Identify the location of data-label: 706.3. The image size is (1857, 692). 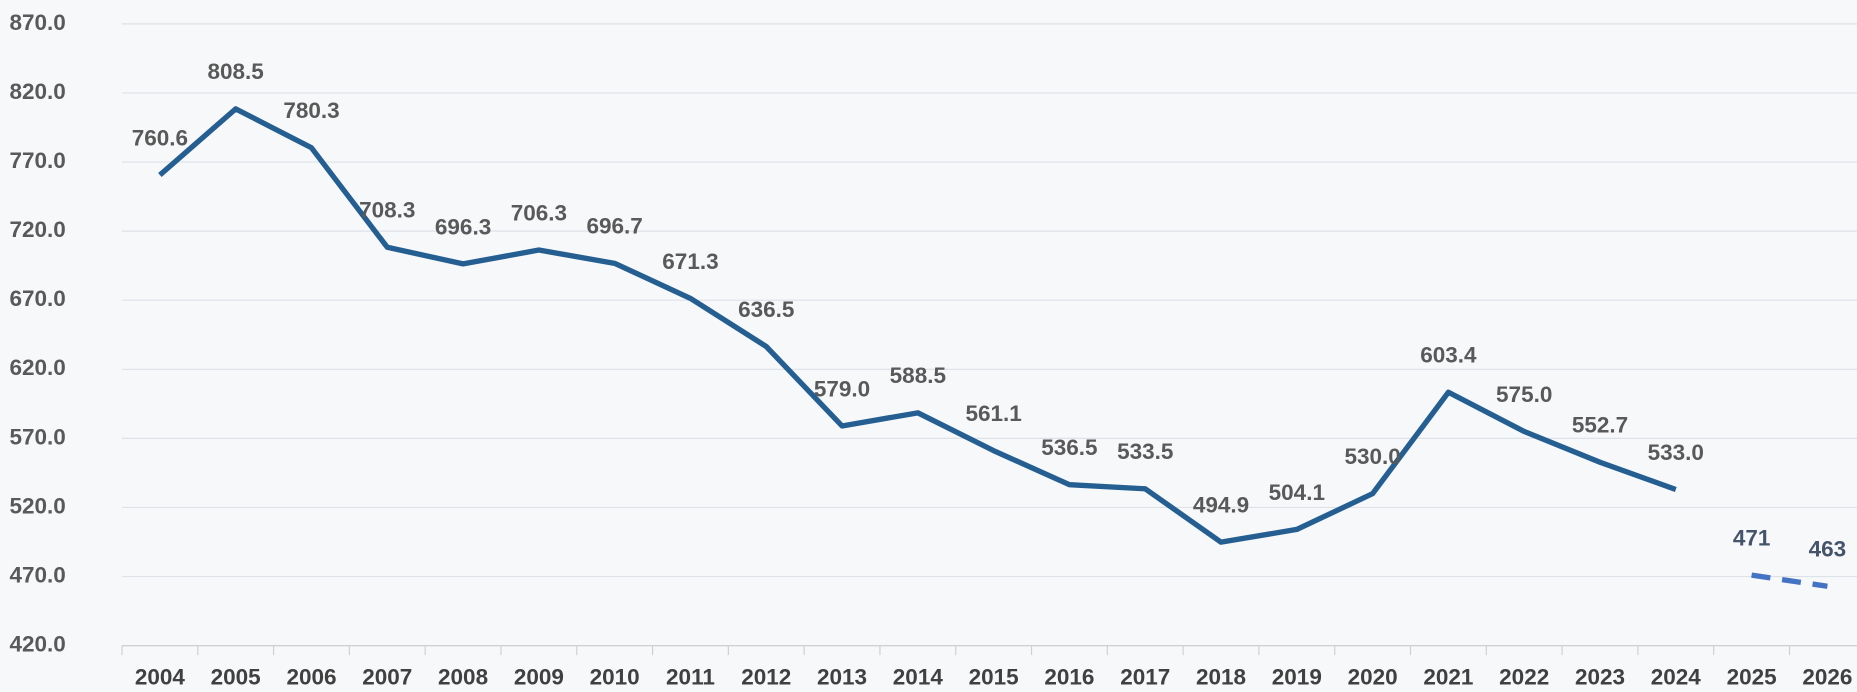
(539, 212).